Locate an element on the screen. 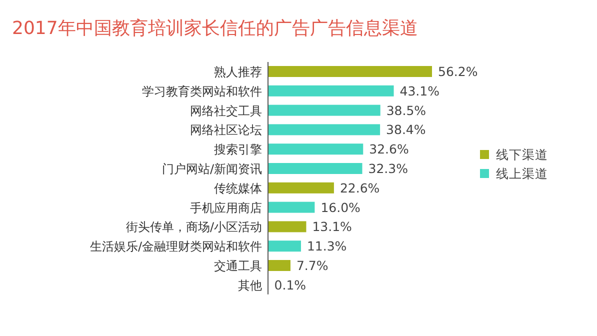 Image resolution: width=597 pixels, height=336 pixels. y-tick-label: 手机应用商店 is located at coordinates (226, 207).